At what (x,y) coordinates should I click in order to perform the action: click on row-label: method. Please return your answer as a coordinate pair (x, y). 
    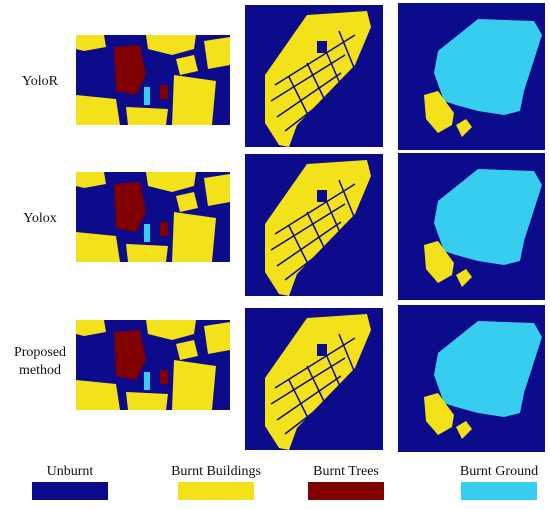
    Looking at the image, I should click on (40, 370).